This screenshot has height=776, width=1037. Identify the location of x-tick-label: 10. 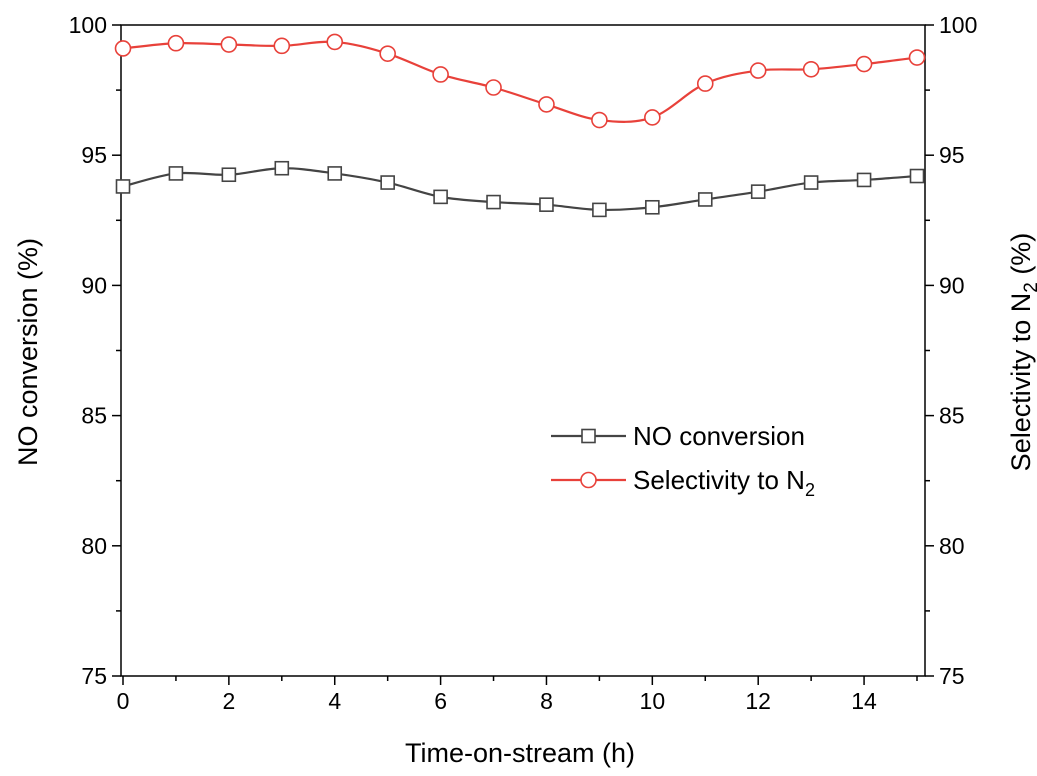
(653, 701).